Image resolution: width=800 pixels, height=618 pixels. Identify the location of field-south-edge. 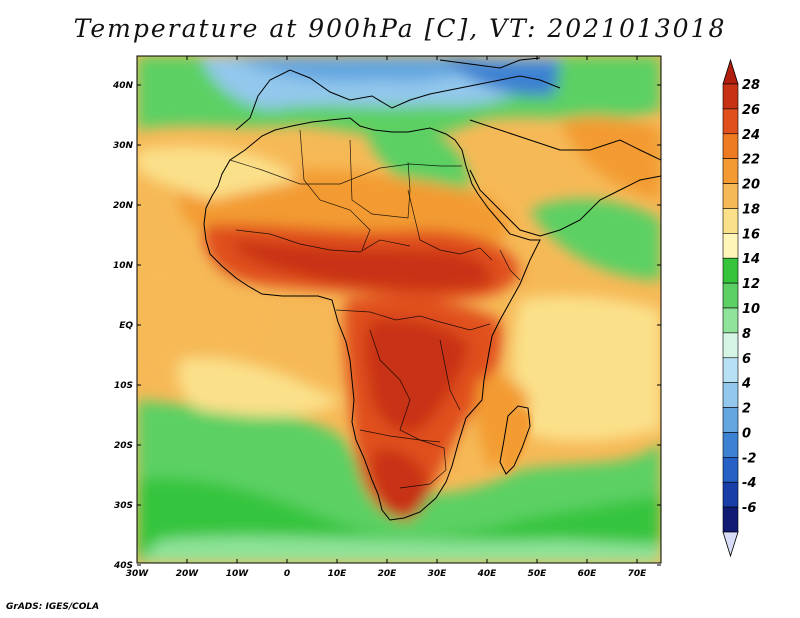
(399, 549).